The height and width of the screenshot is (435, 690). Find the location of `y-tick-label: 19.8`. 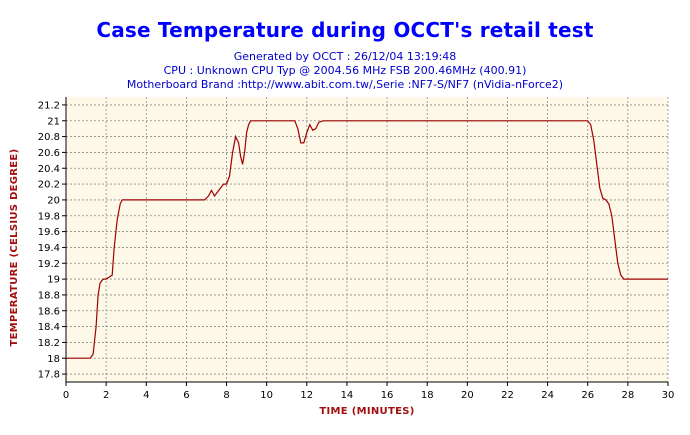

y-tick-label: 19.8 is located at coordinates (49, 216).